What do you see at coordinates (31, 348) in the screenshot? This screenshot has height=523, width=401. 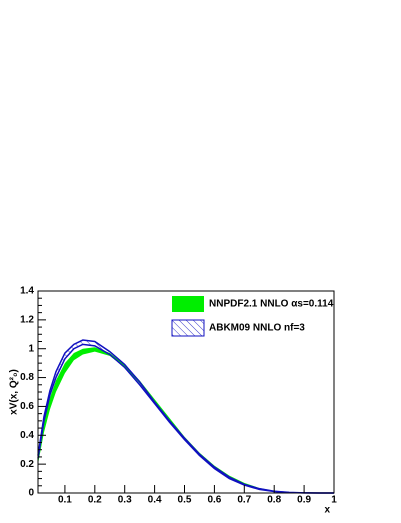 I see `y-tick-label: 1` at bounding box center [31, 348].